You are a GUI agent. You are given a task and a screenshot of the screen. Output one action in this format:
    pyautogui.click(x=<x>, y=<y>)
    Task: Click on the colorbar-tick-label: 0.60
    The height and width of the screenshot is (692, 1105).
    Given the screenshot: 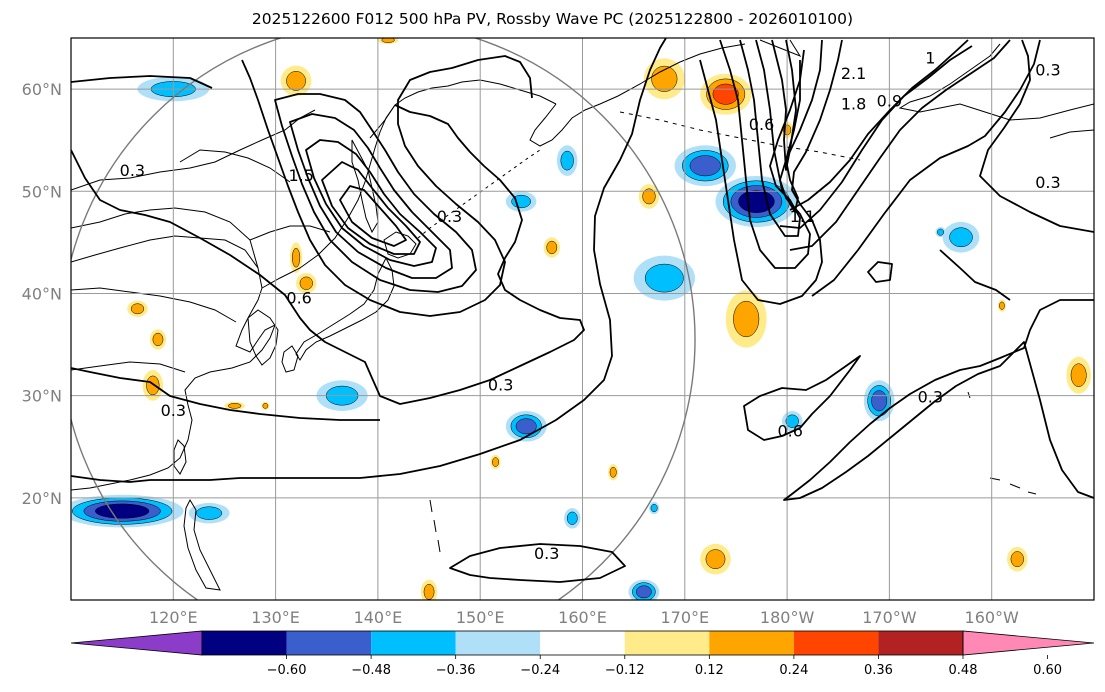 What is the action you would take?
    pyautogui.click(x=1047, y=670)
    